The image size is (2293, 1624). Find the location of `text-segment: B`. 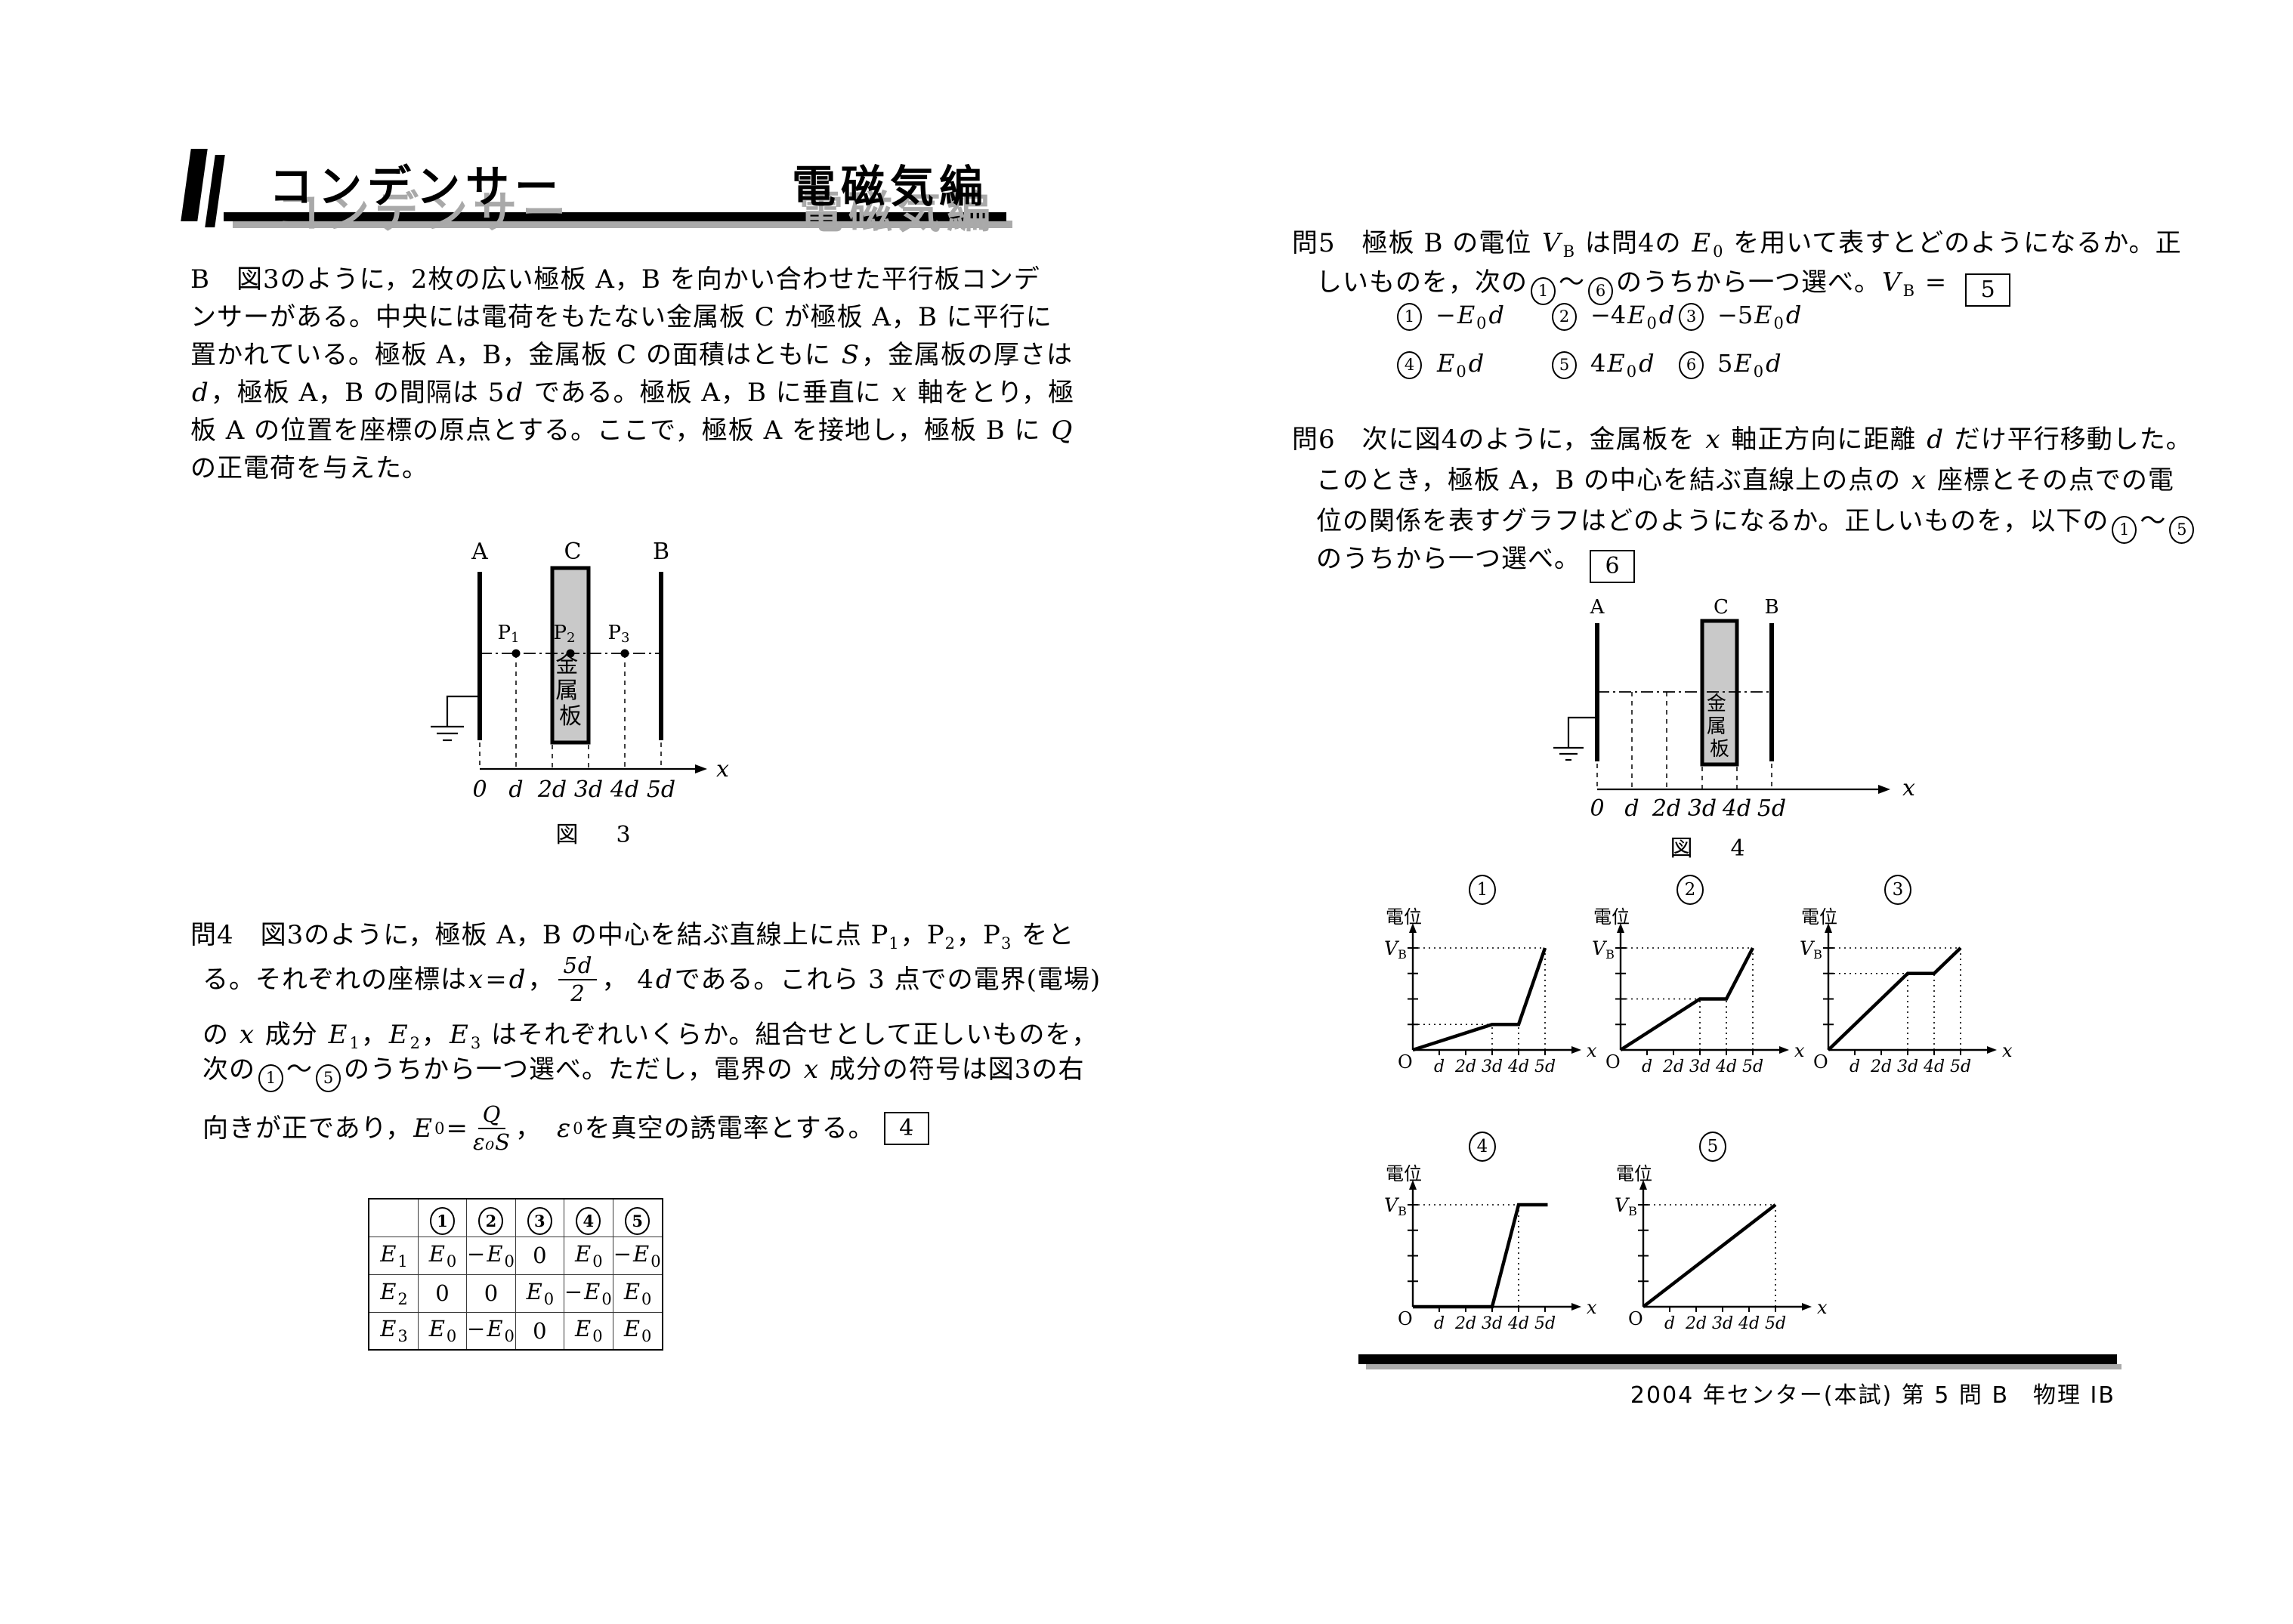

text-segment: B is located at coordinates (1569, 251).